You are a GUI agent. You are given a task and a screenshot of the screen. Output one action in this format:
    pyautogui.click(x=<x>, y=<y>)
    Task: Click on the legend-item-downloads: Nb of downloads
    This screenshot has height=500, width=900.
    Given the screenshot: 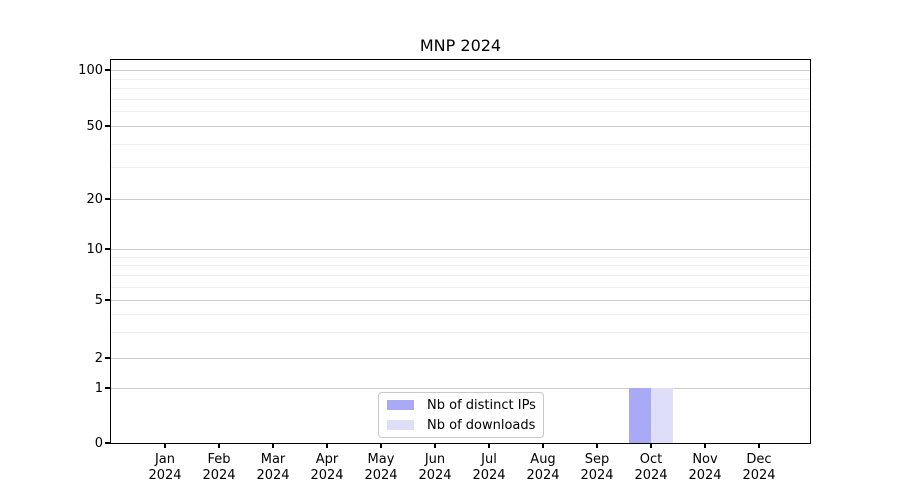 What is the action you would take?
    pyautogui.click(x=465, y=425)
    